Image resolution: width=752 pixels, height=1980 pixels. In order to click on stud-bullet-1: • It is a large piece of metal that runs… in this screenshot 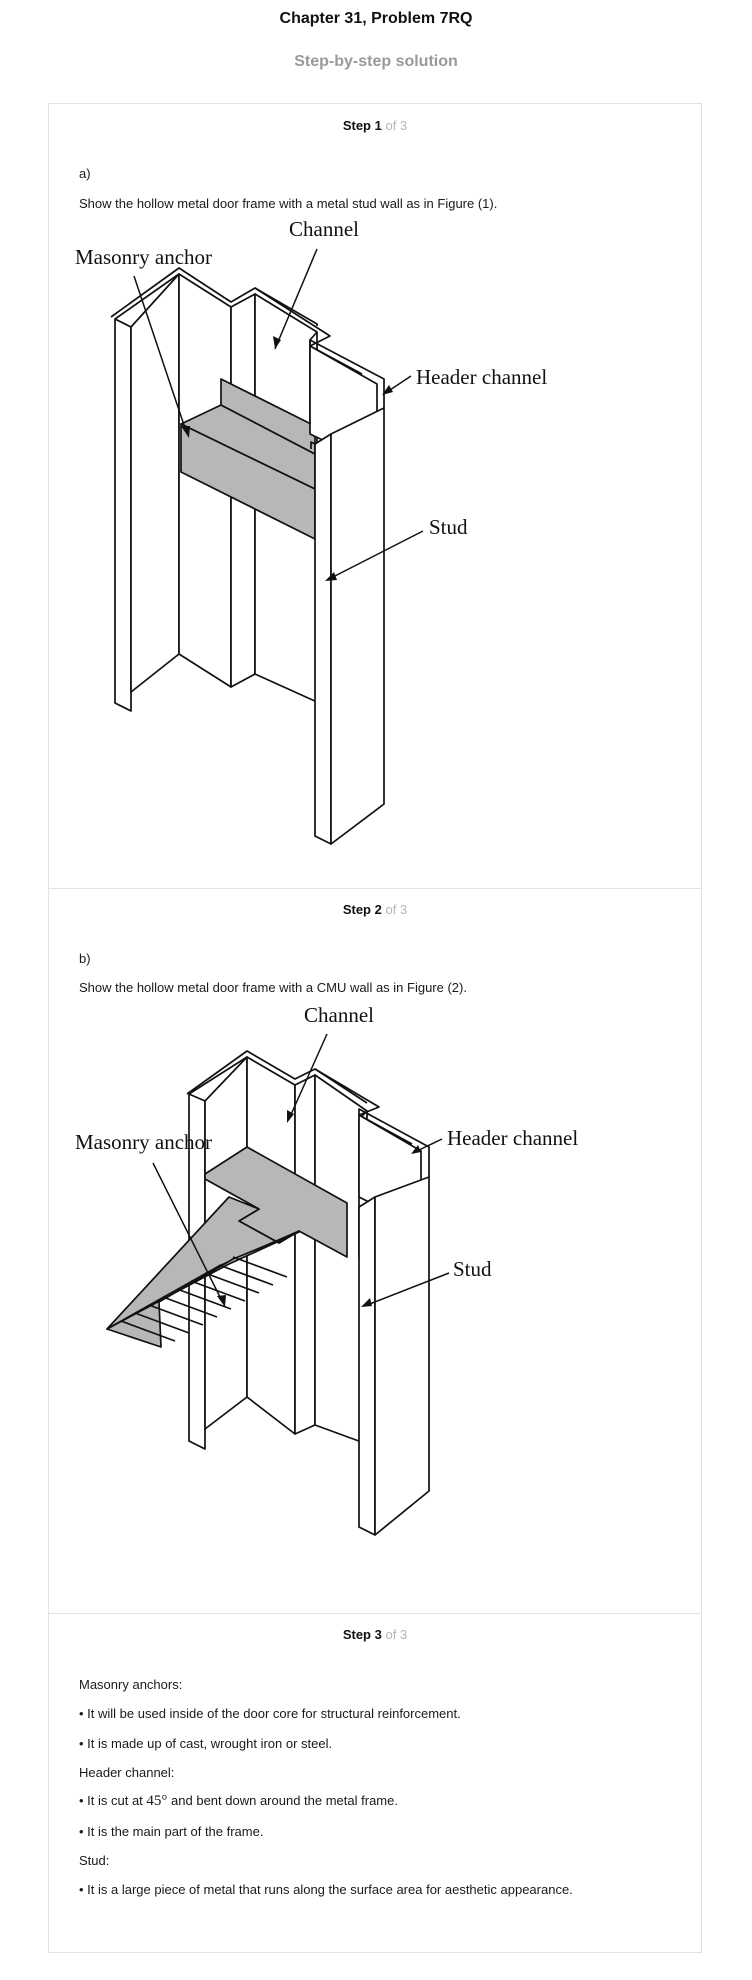, I will do `click(326, 1889)`.